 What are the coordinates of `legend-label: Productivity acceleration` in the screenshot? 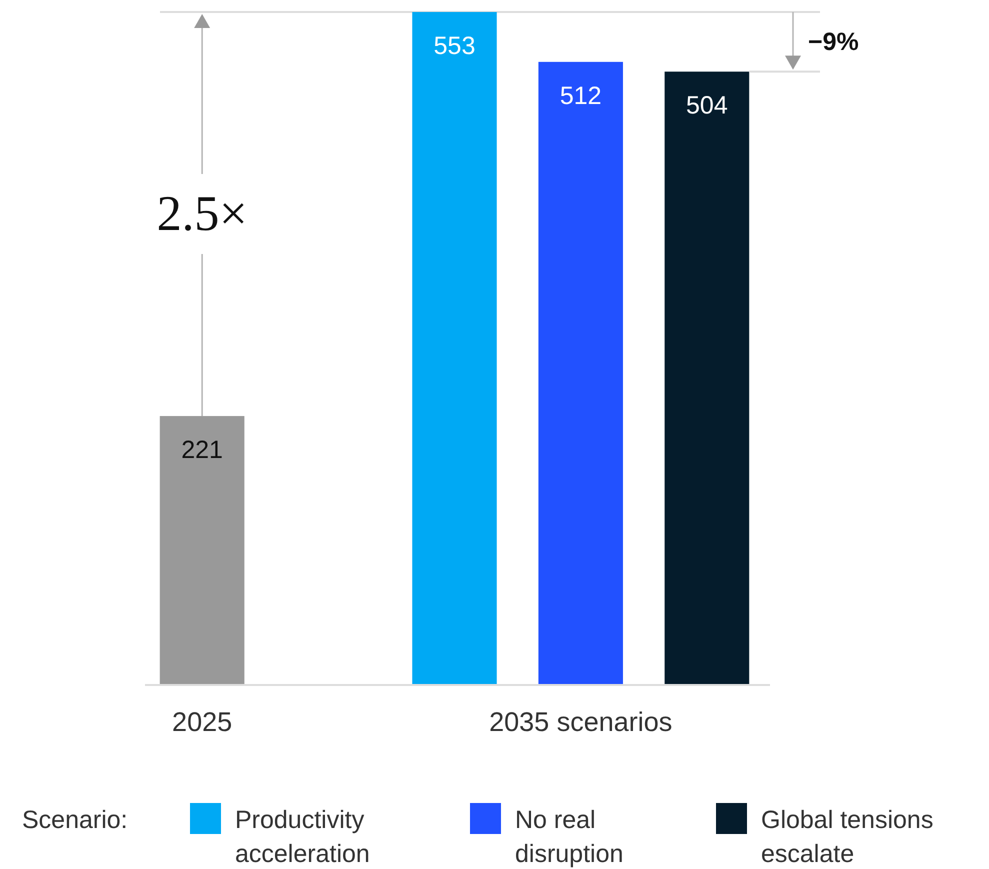 It's located at (302, 837).